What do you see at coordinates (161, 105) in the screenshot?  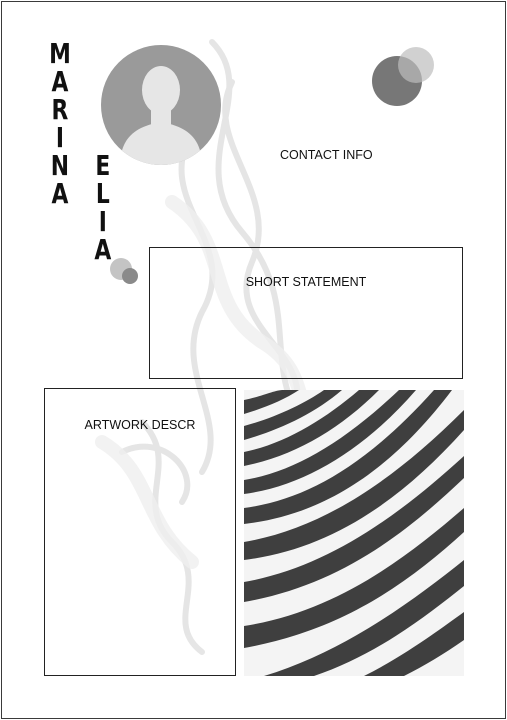 I see `person-silhouette-icon` at bounding box center [161, 105].